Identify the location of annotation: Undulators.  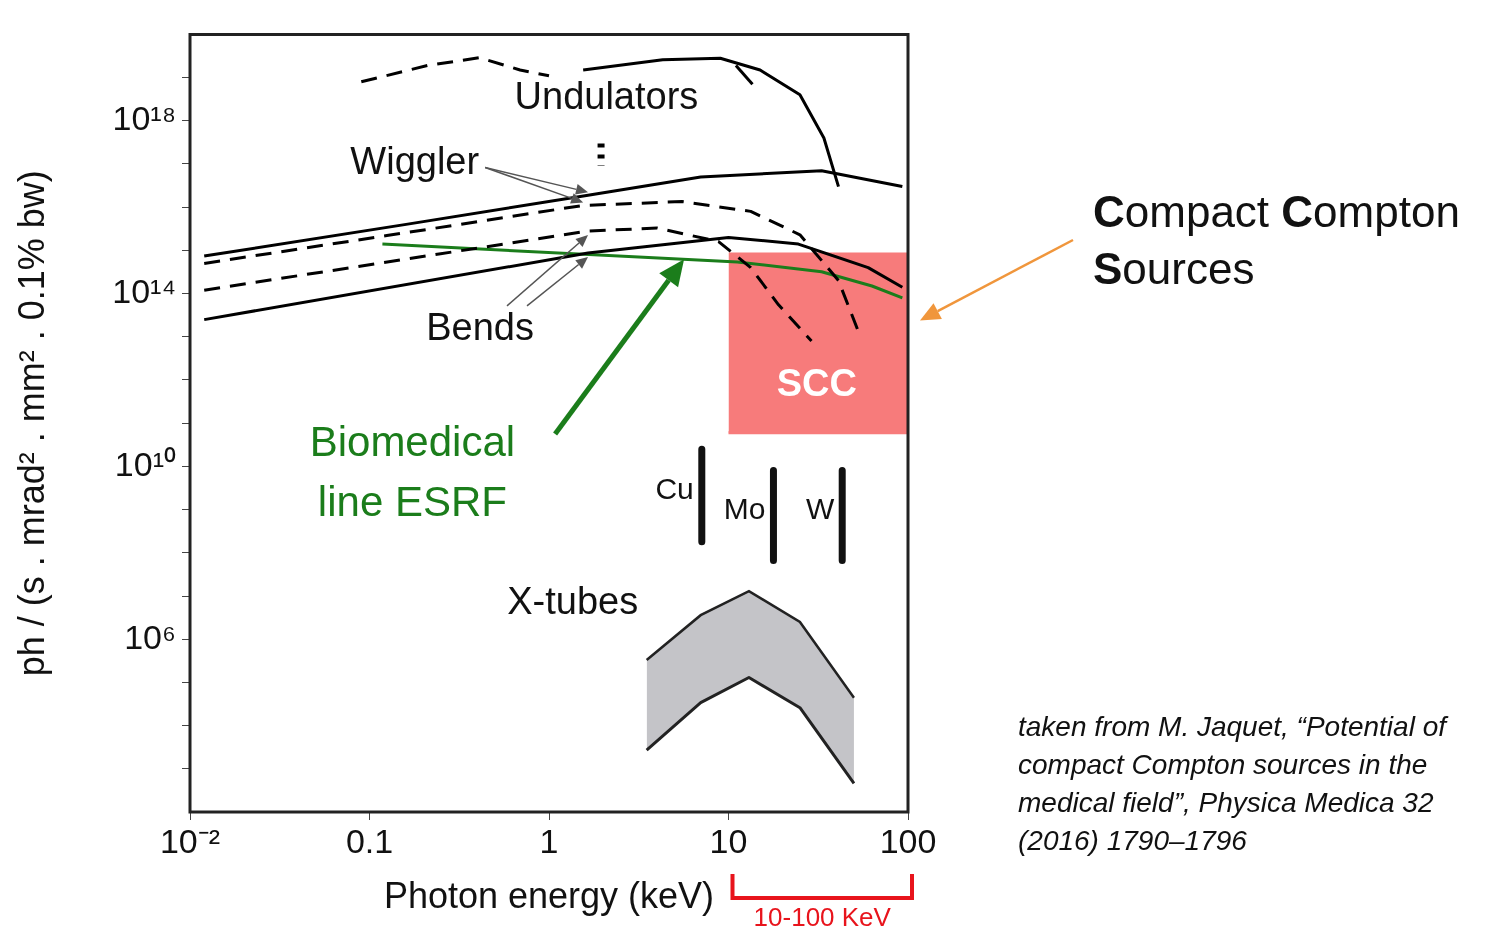
(606, 96).